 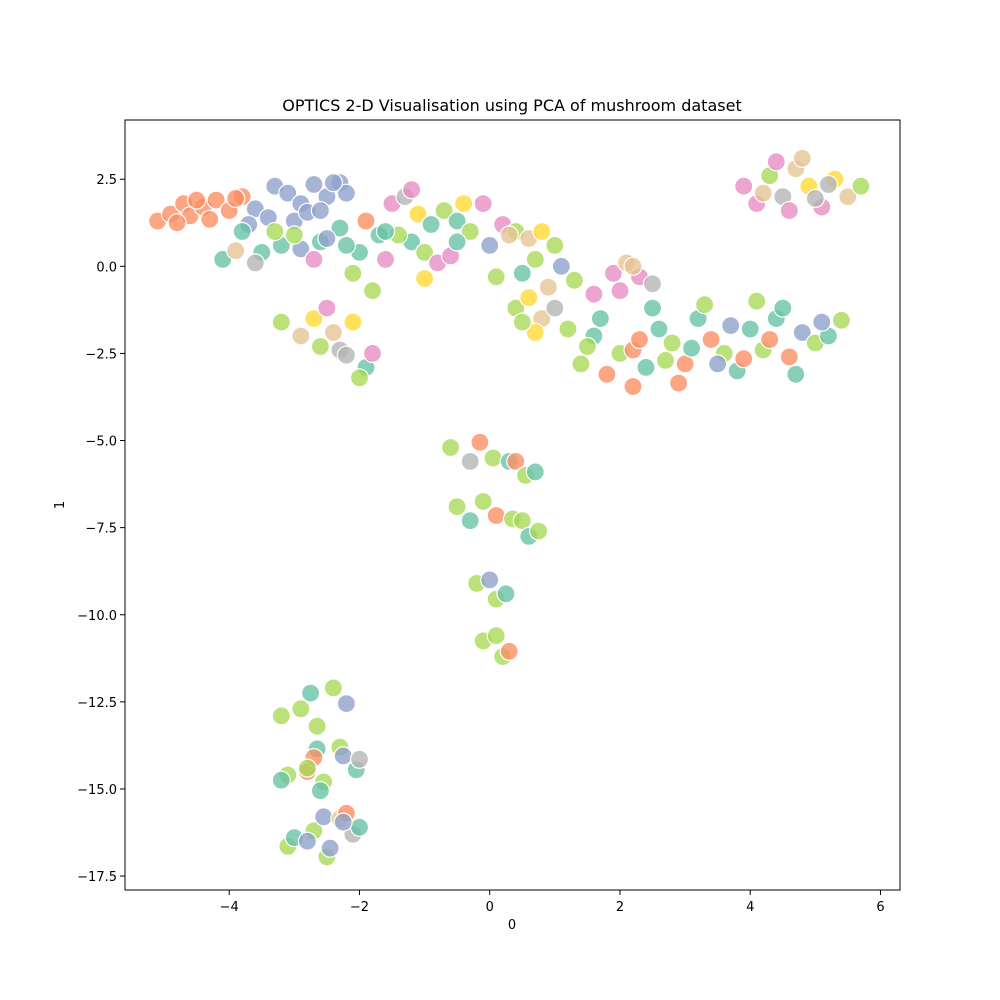 I want to click on y-tick-label: −17.5, so click(x=97, y=877).